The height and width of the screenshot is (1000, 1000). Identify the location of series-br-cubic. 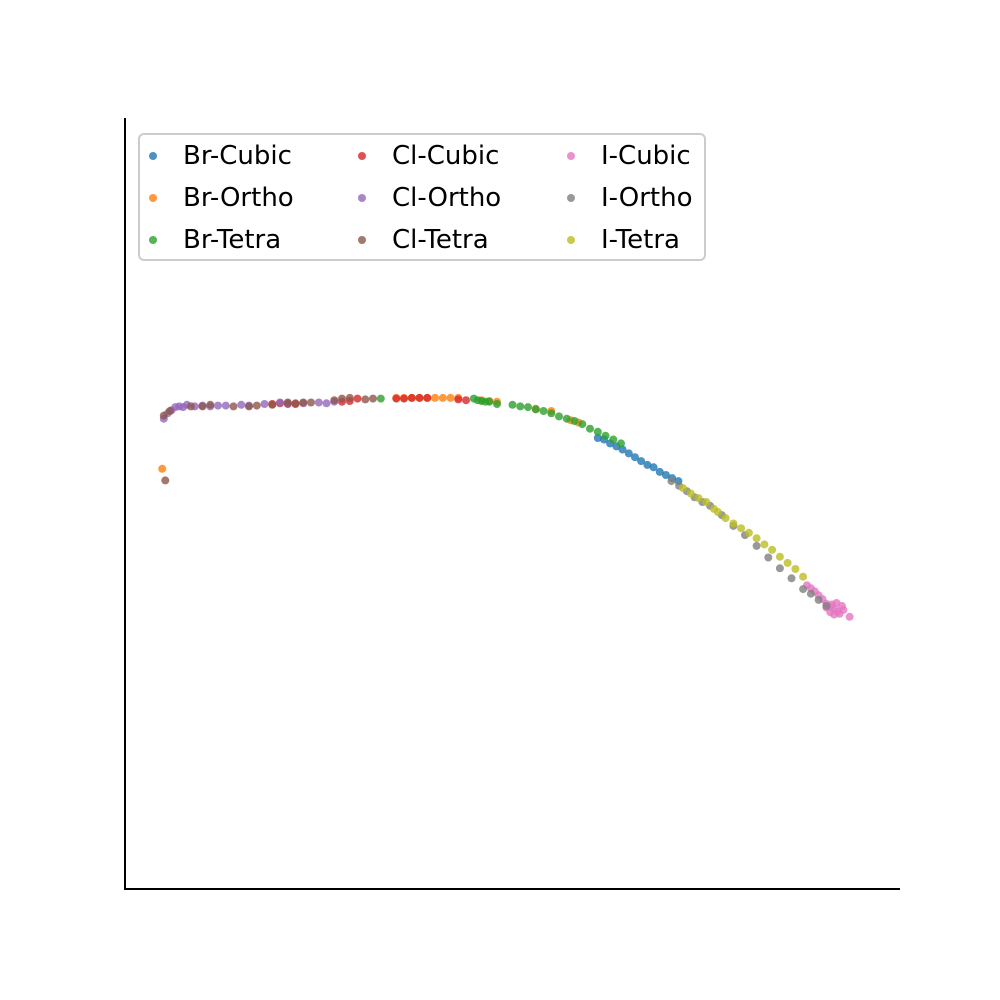
(638, 460).